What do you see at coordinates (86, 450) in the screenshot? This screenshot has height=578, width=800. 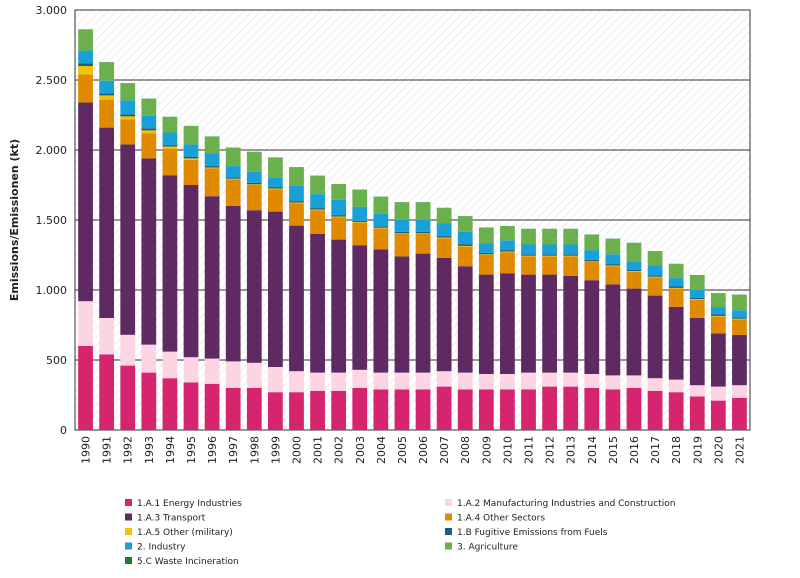 I see `x-tick-label: 1990` at bounding box center [86, 450].